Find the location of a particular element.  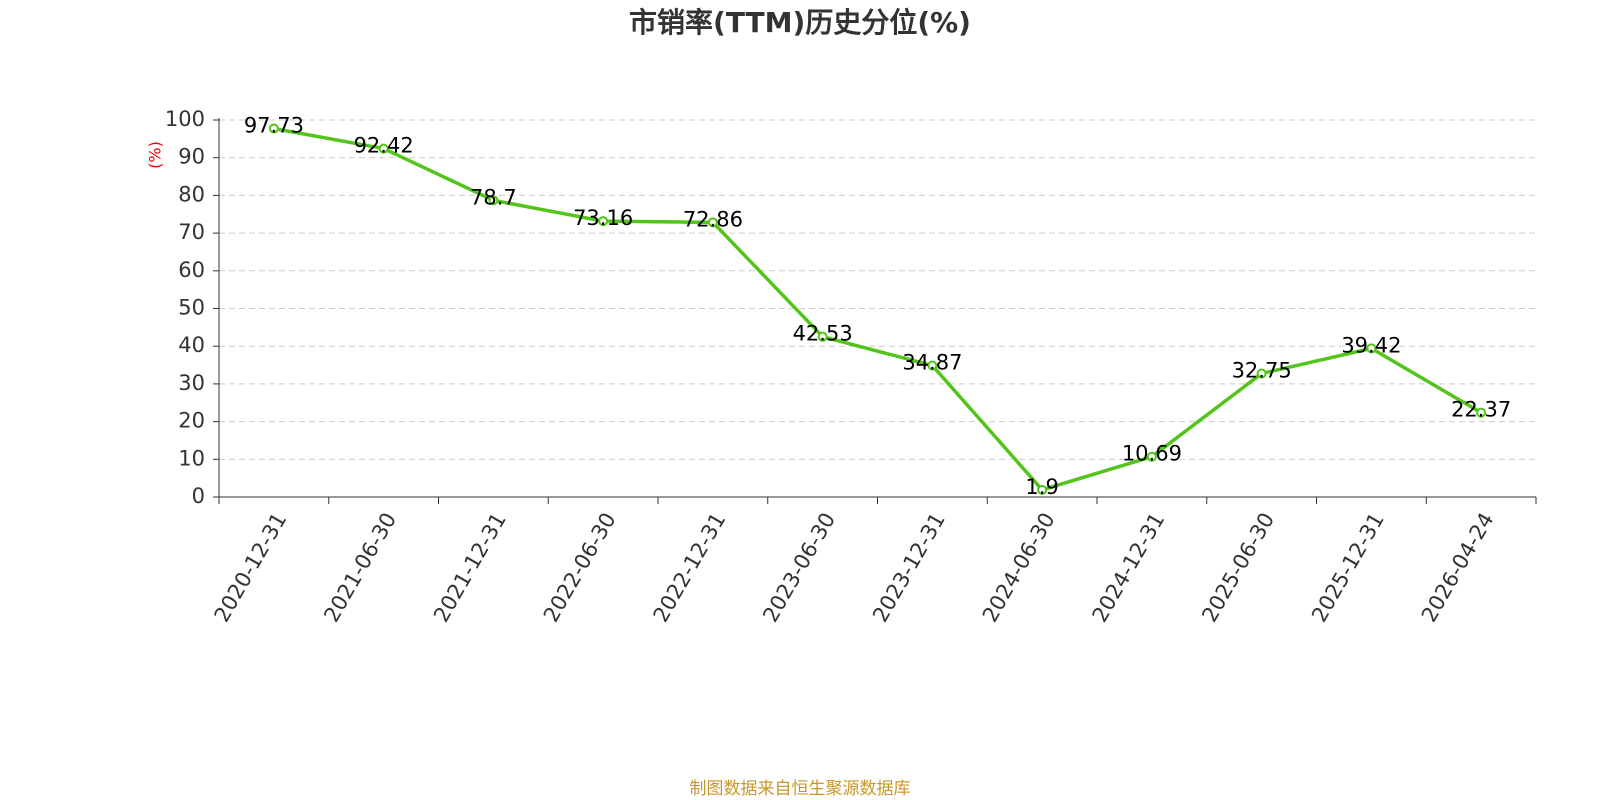

data-label: 73.16 is located at coordinates (603, 218).